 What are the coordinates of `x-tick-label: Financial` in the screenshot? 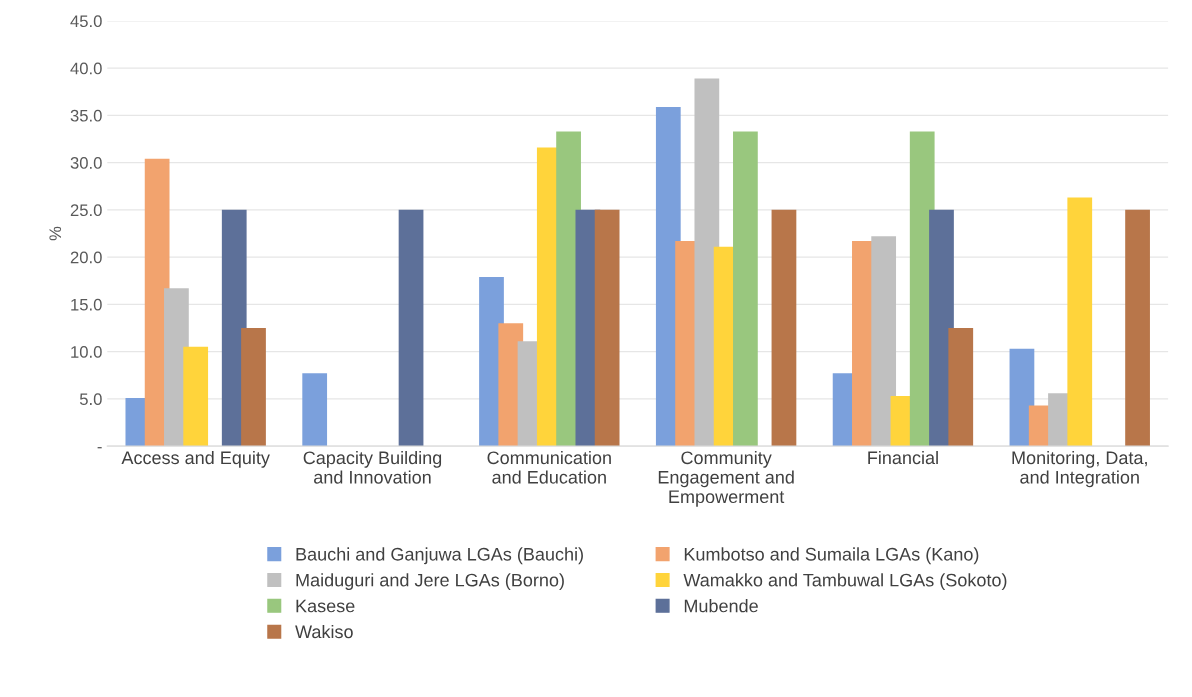 It's located at (903, 457).